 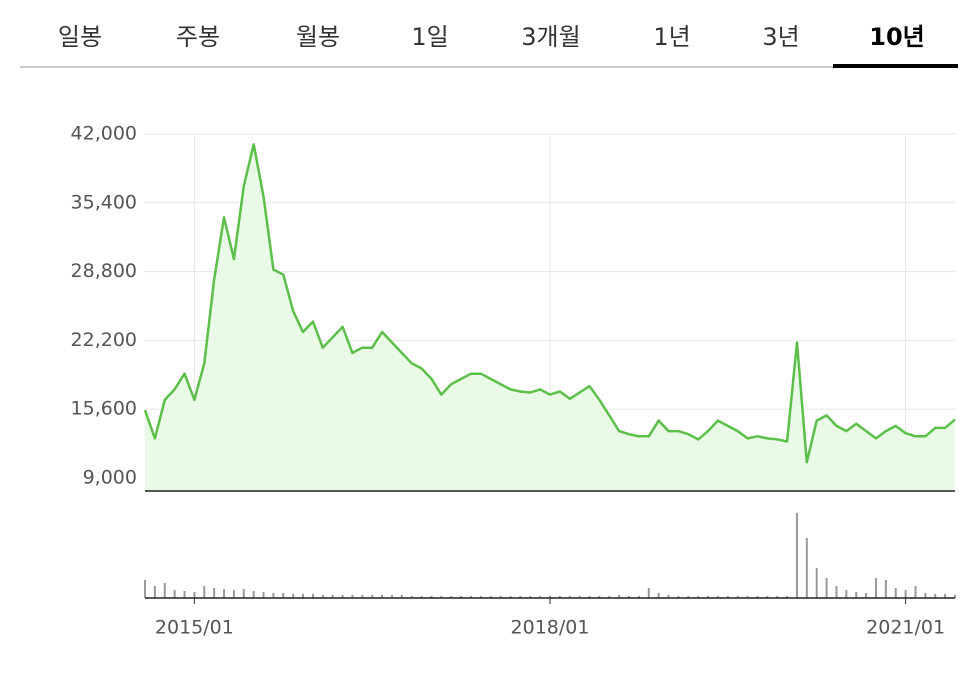 What do you see at coordinates (80, 37) in the screenshot?
I see `tab: 일봉` at bounding box center [80, 37].